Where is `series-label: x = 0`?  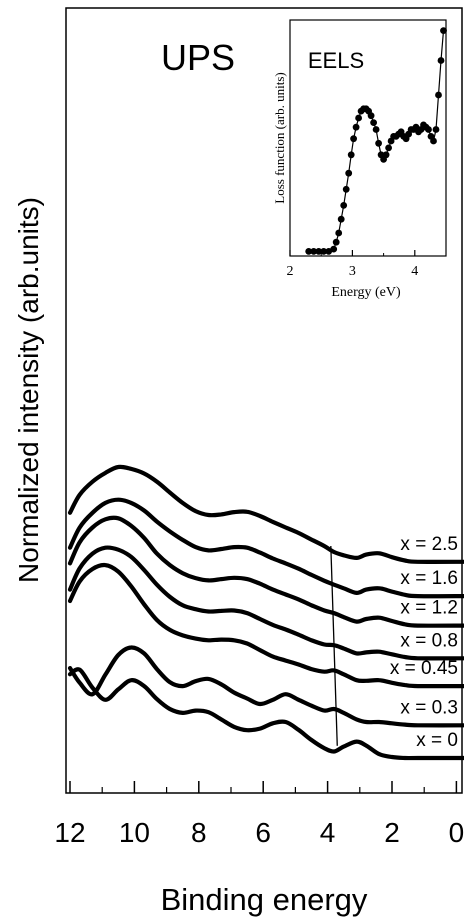 series-label: x = 0 is located at coordinates (437, 740).